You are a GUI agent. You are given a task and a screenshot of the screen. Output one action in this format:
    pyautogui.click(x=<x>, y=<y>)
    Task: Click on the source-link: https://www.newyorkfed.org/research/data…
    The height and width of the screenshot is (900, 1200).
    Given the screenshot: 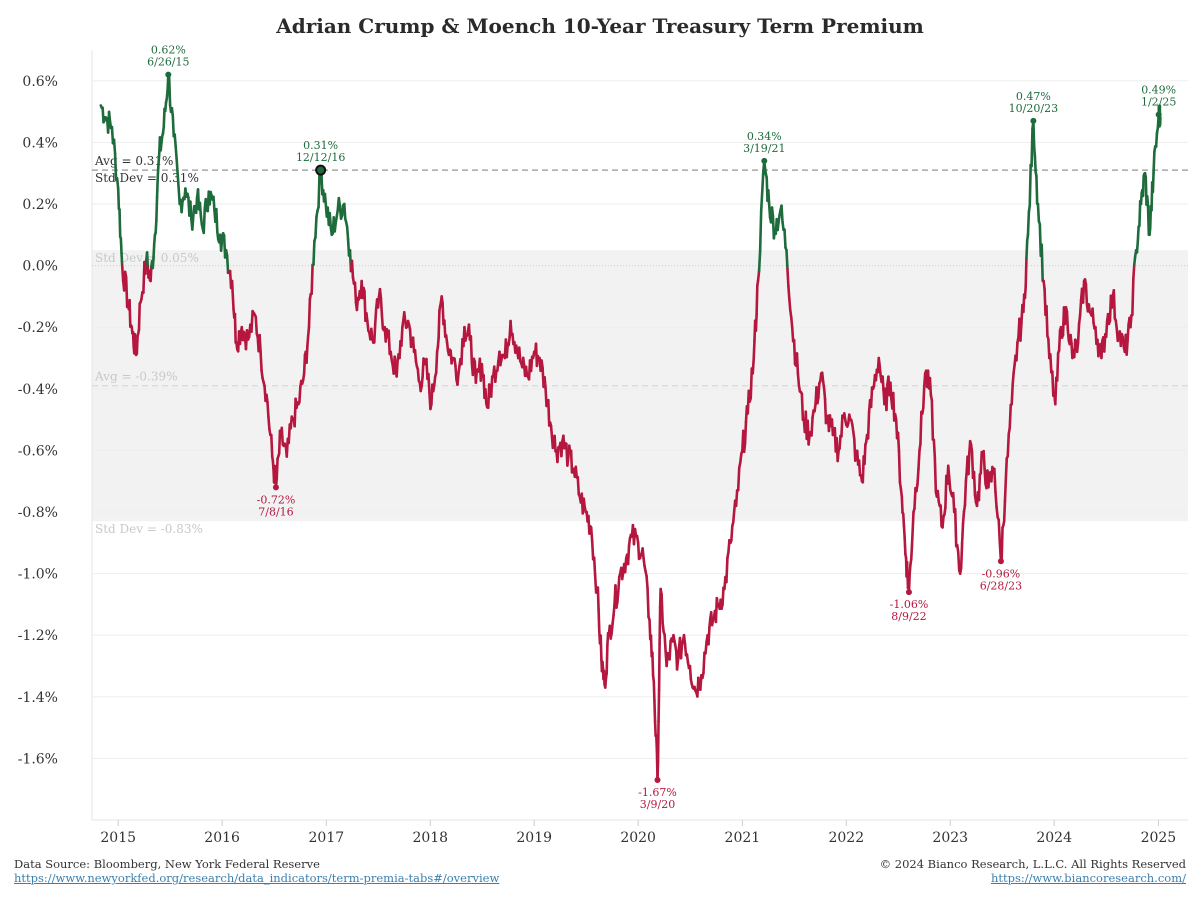 What is the action you would take?
    pyautogui.click(x=257, y=878)
    